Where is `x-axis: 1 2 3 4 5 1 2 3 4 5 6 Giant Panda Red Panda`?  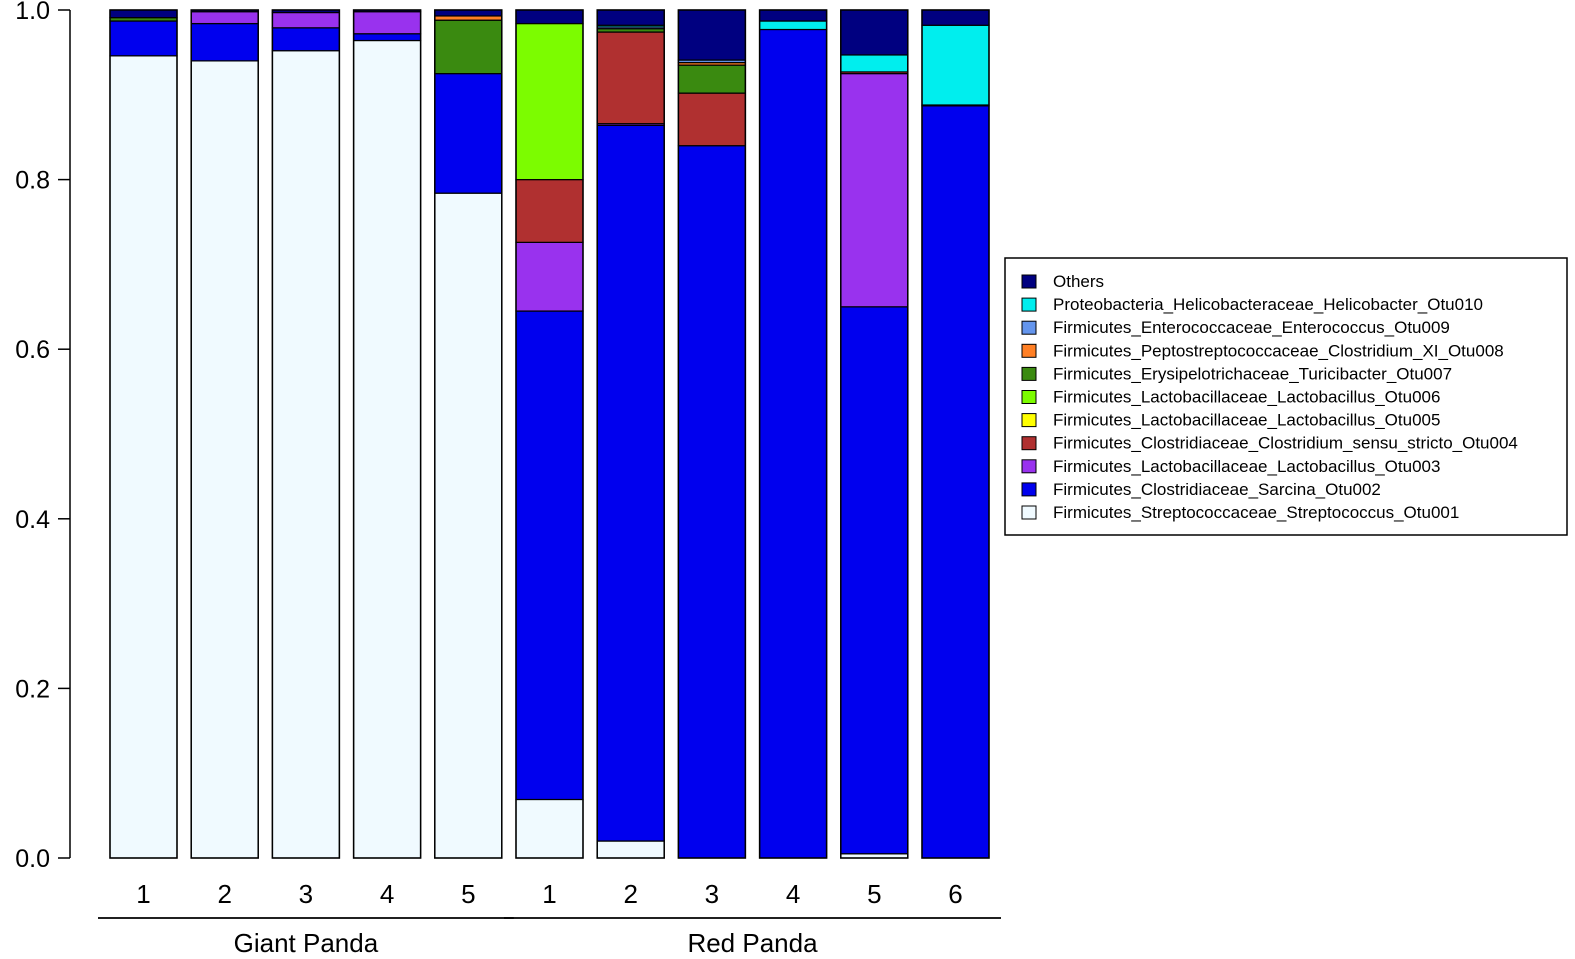 x-axis: 1 2 3 4 5 1 2 3 4 5 6 Giant Panda Red Panda is located at coordinates (549, 918).